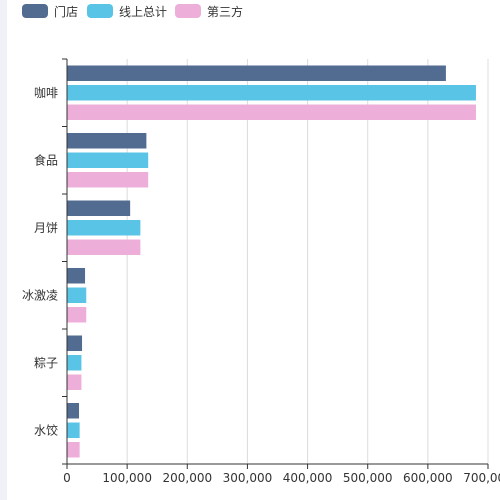  Describe the element at coordinates (248, 478) in the screenshot. I see `x-tick-label: 300,000` at that location.